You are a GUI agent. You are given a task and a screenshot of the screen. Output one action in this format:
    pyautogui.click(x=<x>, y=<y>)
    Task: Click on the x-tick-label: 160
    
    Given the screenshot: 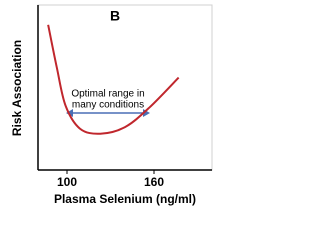 What is the action you would take?
    pyautogui.click(x=154, y=182)
    